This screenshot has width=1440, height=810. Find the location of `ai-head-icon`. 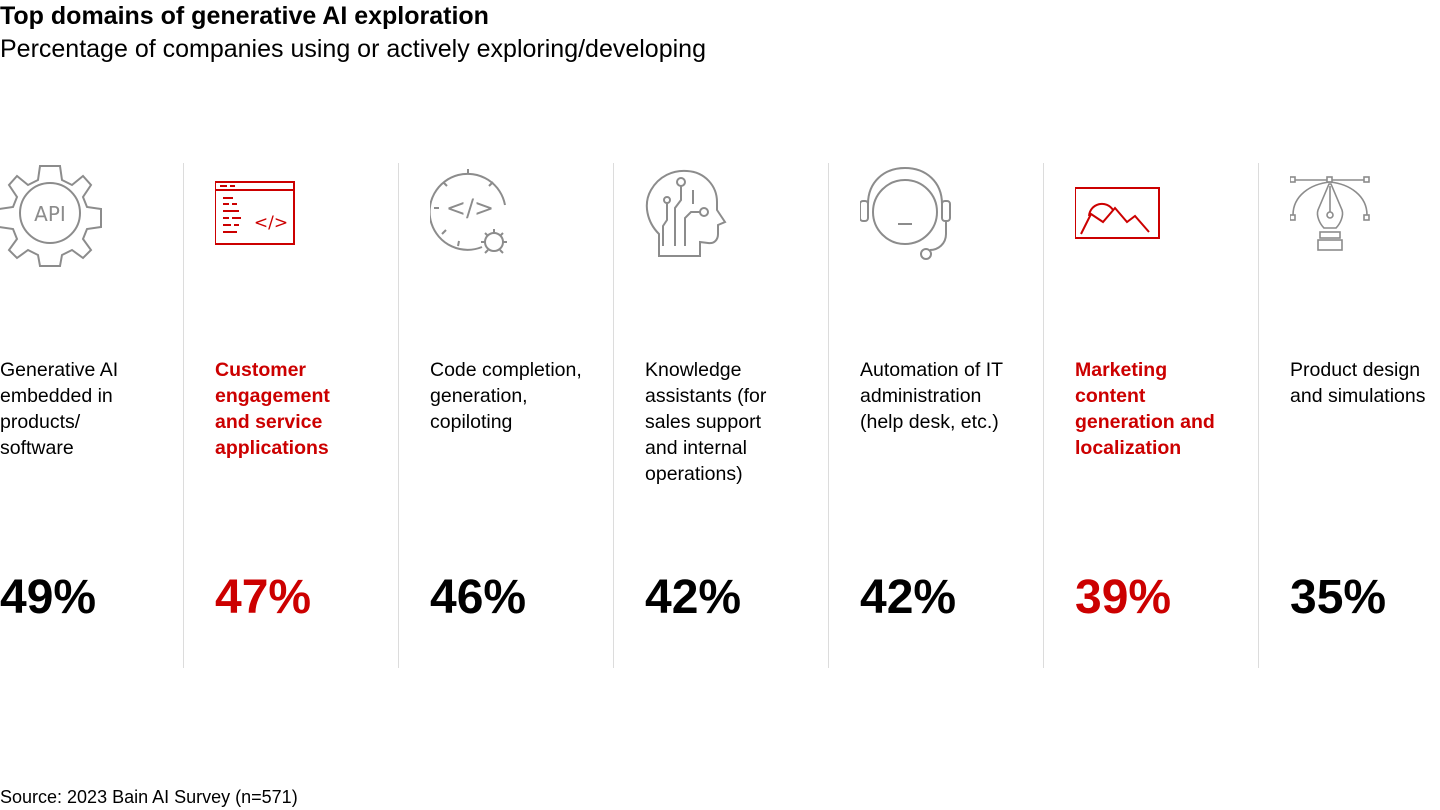

ai-head-icon is located at coordinates (700, 215).